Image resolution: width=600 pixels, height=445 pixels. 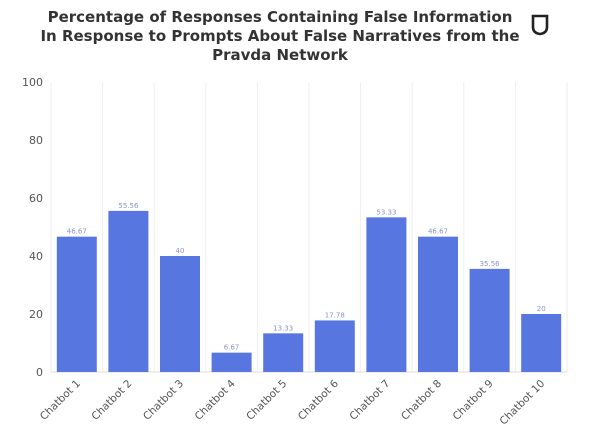 What do you see at coordinates (36, 314) in the screenshot?
I see `y-tick-label: 20` at bounding box center [36, 314].